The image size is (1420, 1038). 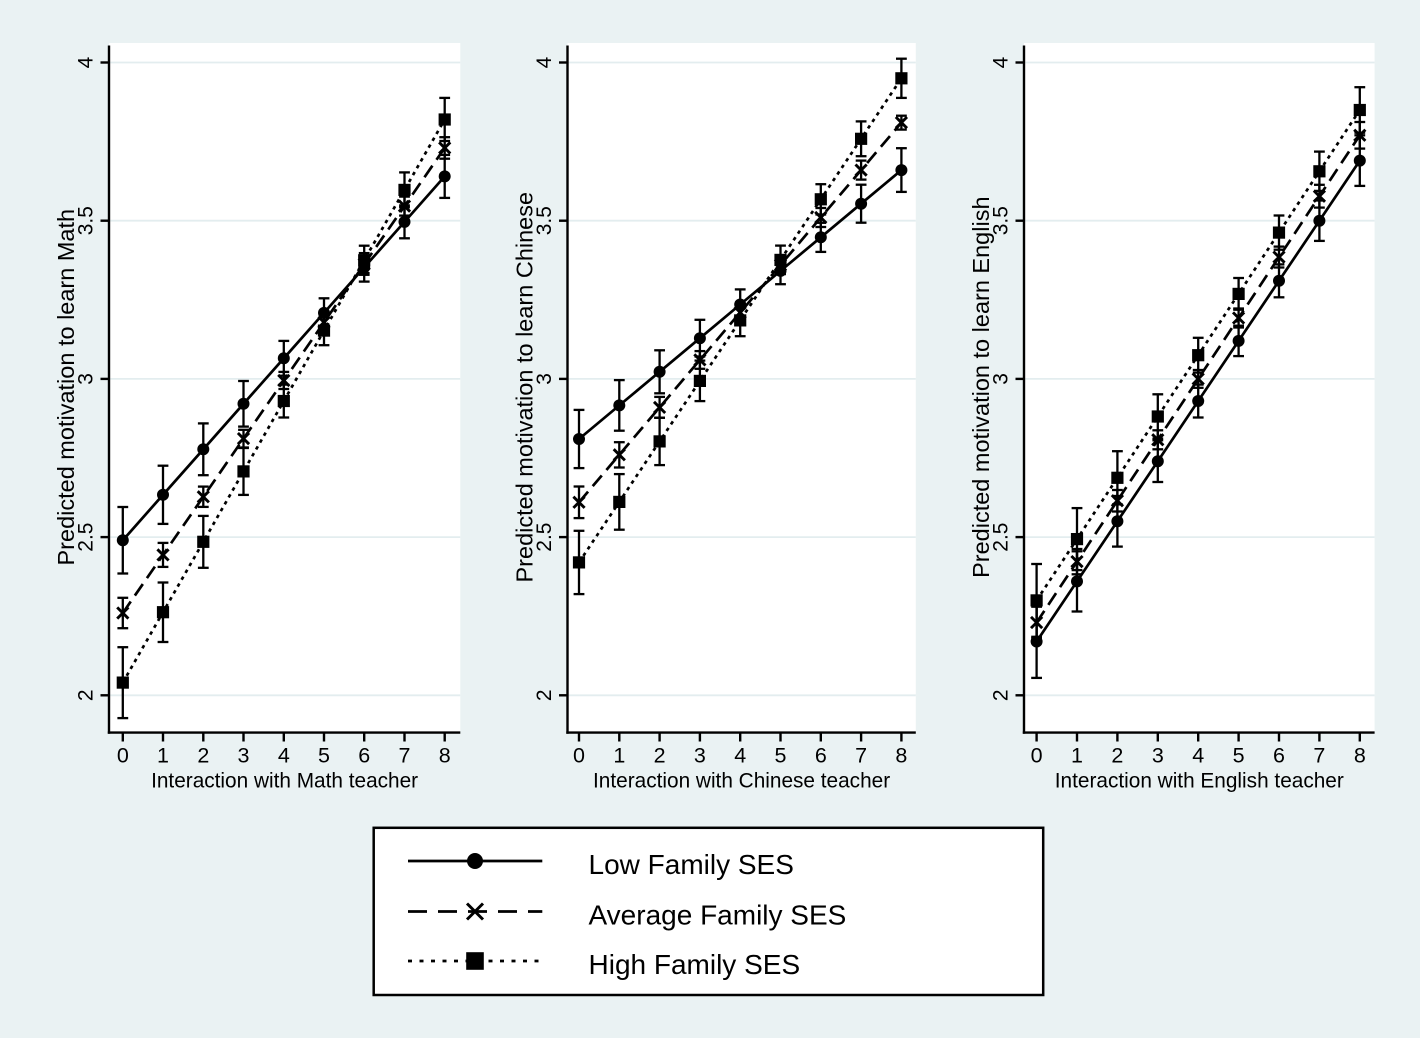 I want to click on svg-text:Predicted motivation to learn: Predicted motivation to learn Math, so click(x=66, y=387).